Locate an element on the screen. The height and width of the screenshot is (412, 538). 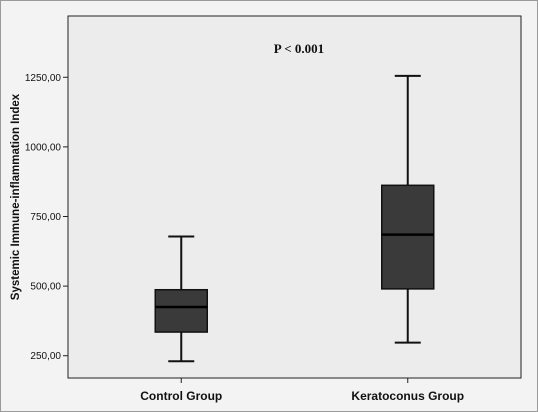
y-tick-label: 250,00 is located at coordinates (45, 356).